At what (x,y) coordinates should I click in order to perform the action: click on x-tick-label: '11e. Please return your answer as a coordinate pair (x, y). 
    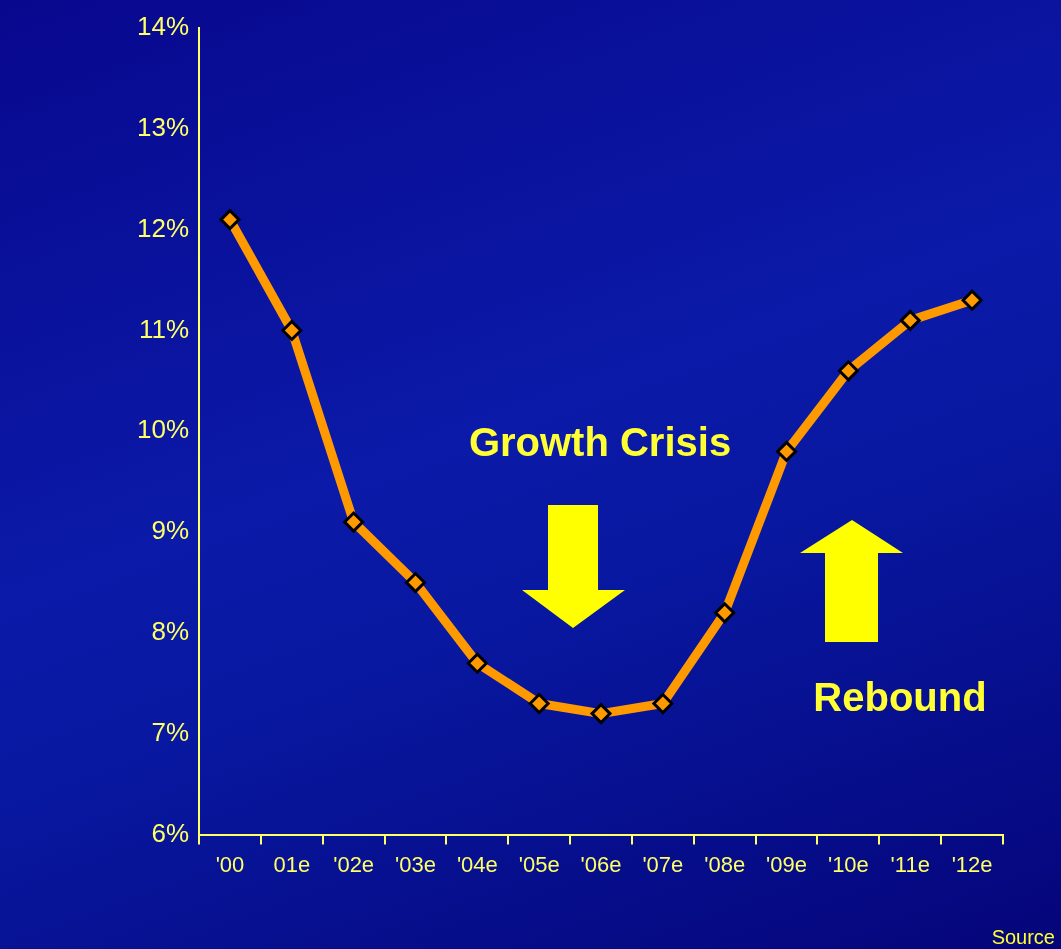
    Looking at the image, I should click on (910, 864).